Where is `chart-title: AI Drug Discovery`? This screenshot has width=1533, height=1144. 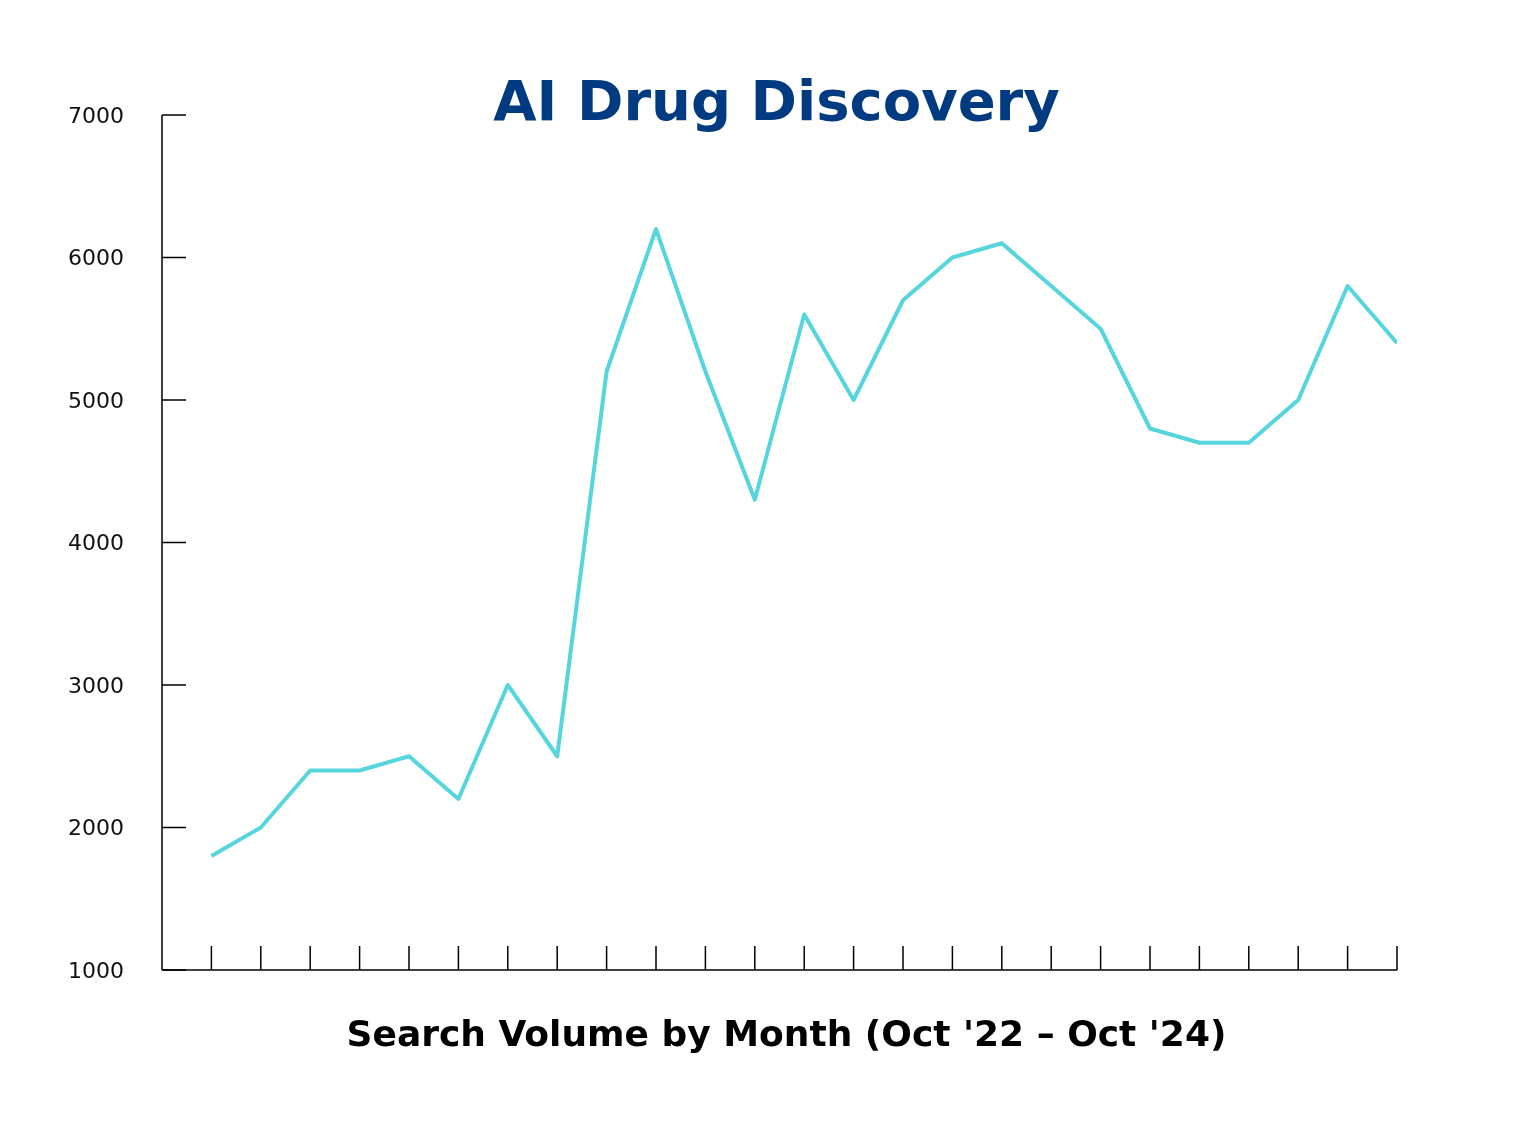
chart-title: AI Drug Discovery is located at coordinates (776, 100).